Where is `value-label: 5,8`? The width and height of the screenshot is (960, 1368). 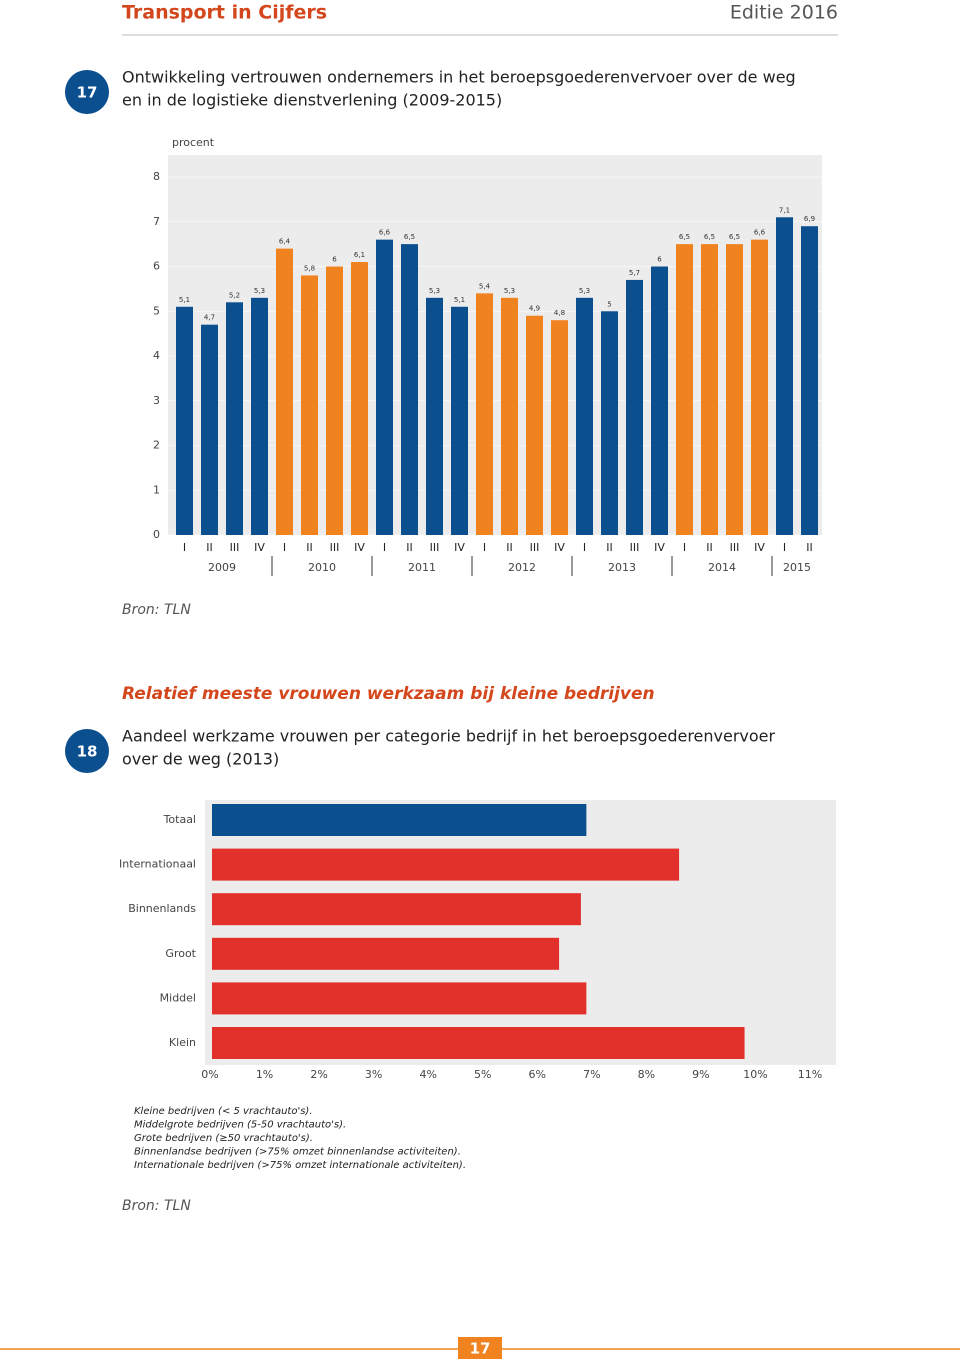
value-label: 5,8 is located at coordinates (309, 268).